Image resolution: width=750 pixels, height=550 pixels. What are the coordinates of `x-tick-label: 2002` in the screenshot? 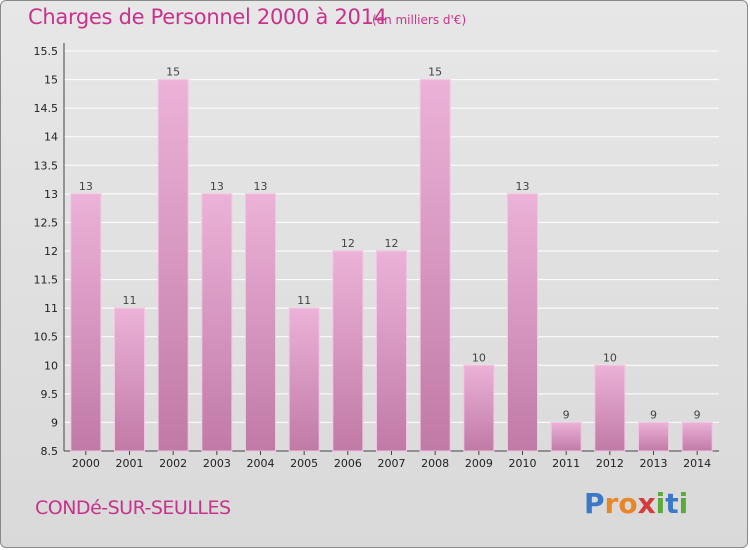 It's located at (173, 463).